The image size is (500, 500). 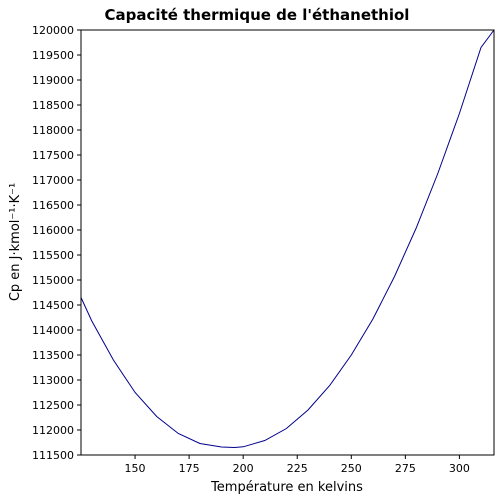 What do you see at coordinates (53, 355) in the screenshot?
I see `y-tick-label: 113500` at bounding box center [53, 355].